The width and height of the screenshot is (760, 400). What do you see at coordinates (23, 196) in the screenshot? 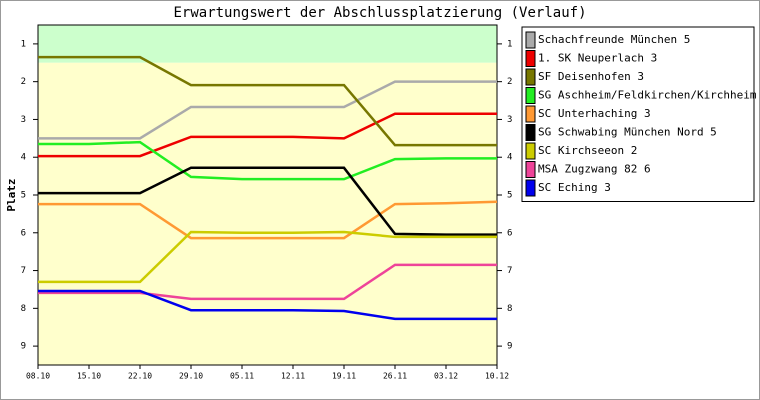
I see `y-tick-label: 5` at bounding box center [23, 196].